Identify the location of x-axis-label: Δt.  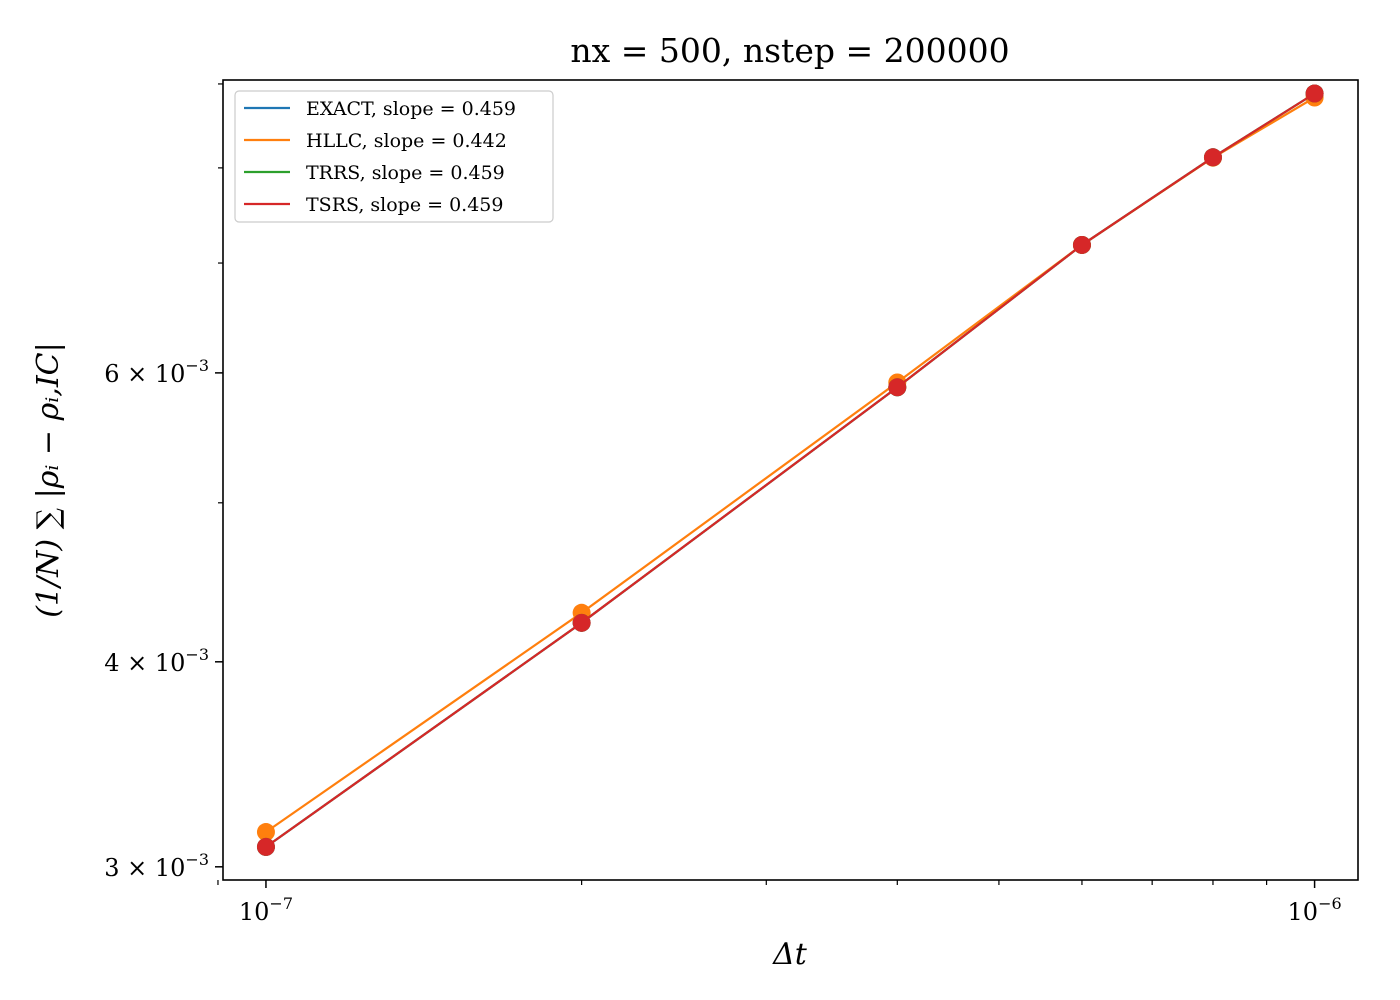
(790, 954).